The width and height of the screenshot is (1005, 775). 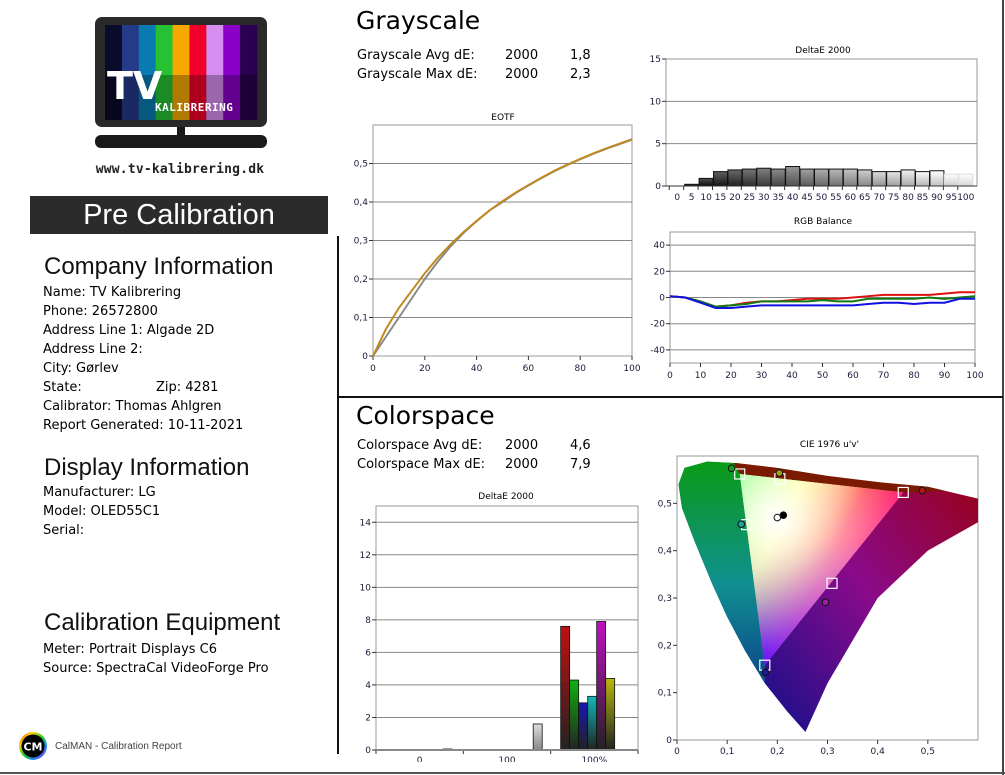 What do you see at coordinates (1003, 387) in the screenshot?
I see `page-border-right` at bounding box center [1003, 387].